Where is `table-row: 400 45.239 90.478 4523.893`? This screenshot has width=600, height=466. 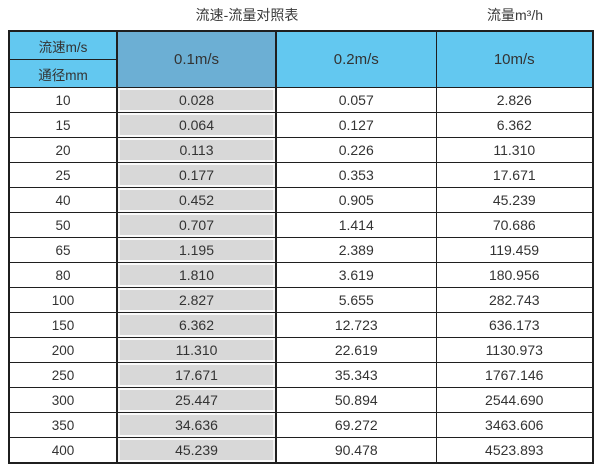 table-row: 400 45.239 90.478 4523.893 is located at coordinates (301, 450).